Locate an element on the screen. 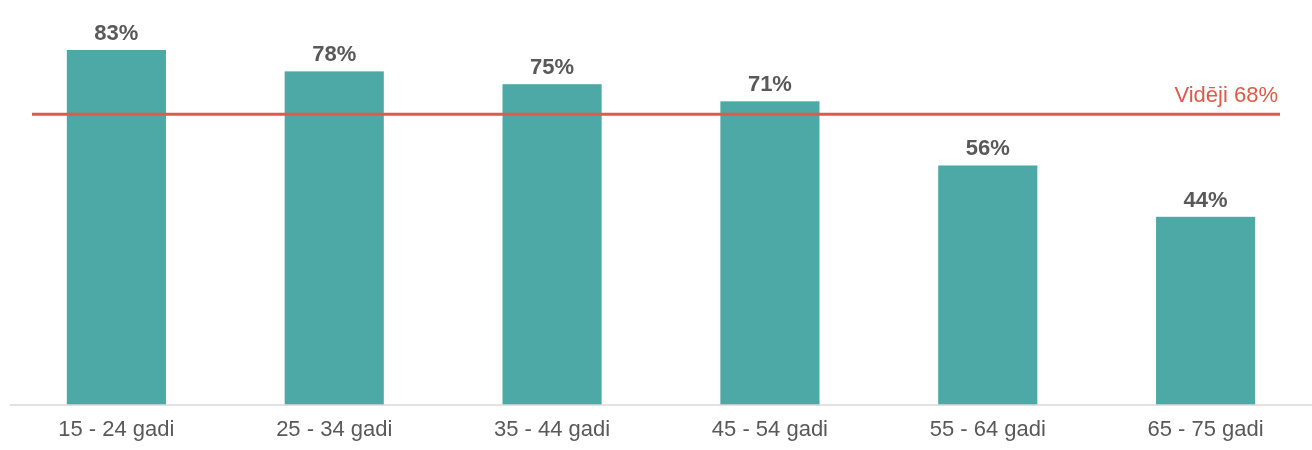 Image resolution: width=1312 pixels, height=450 pixels. data-label: 56% is located at coordinates (987, 148).